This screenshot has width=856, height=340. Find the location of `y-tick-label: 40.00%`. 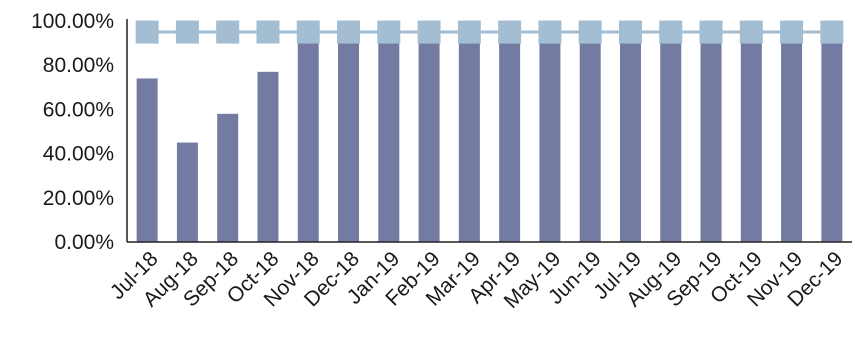

y-tick-label: 40.00% is located at coordinates (78, 154).